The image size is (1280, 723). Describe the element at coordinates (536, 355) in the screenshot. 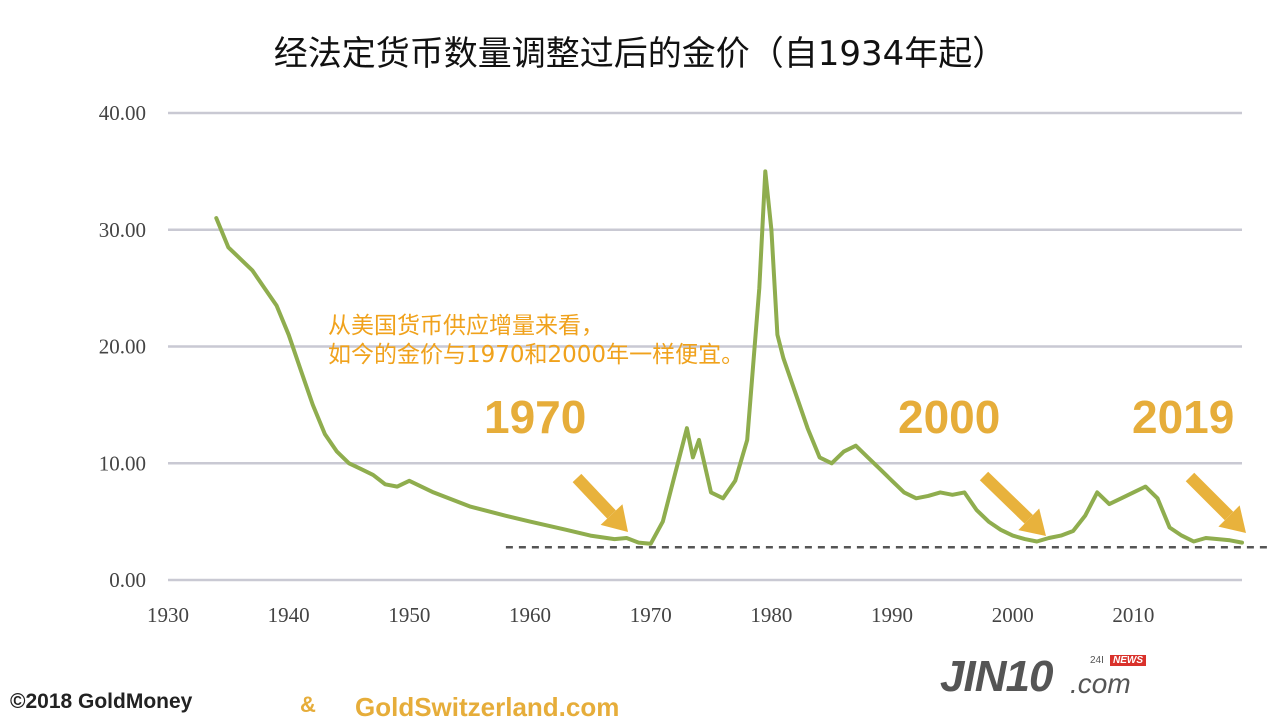

I see `annotation-line-2: 如今的金价与1970和2000年一样便宜。` at that location.